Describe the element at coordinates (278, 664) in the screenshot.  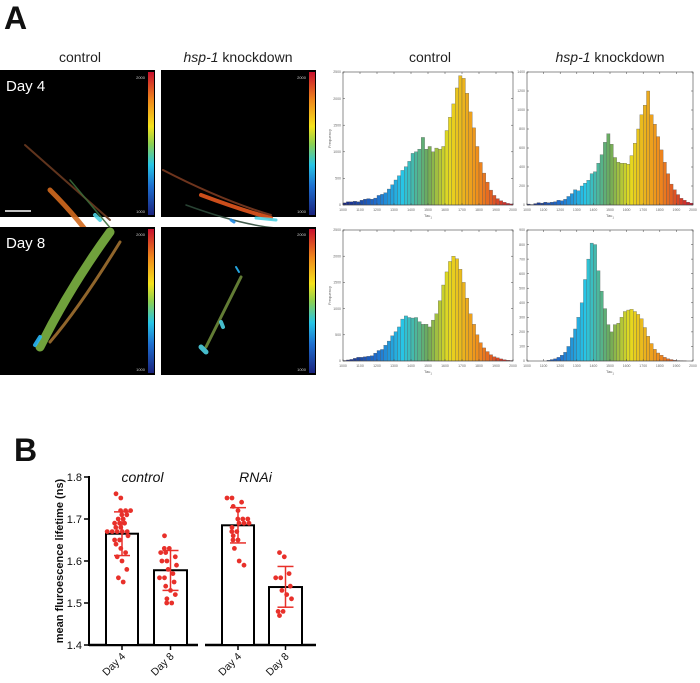
I see `category-label: Day 8` at that location.